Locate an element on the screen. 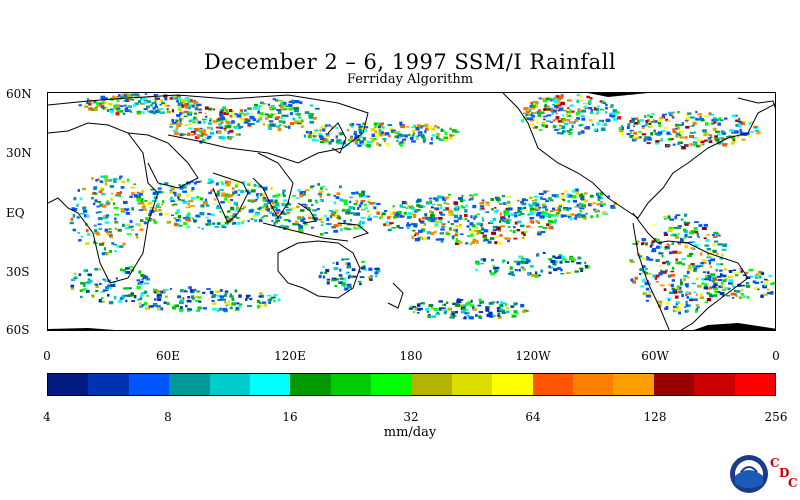  cdc-letter-d: D is located at coordinates (784, 473).